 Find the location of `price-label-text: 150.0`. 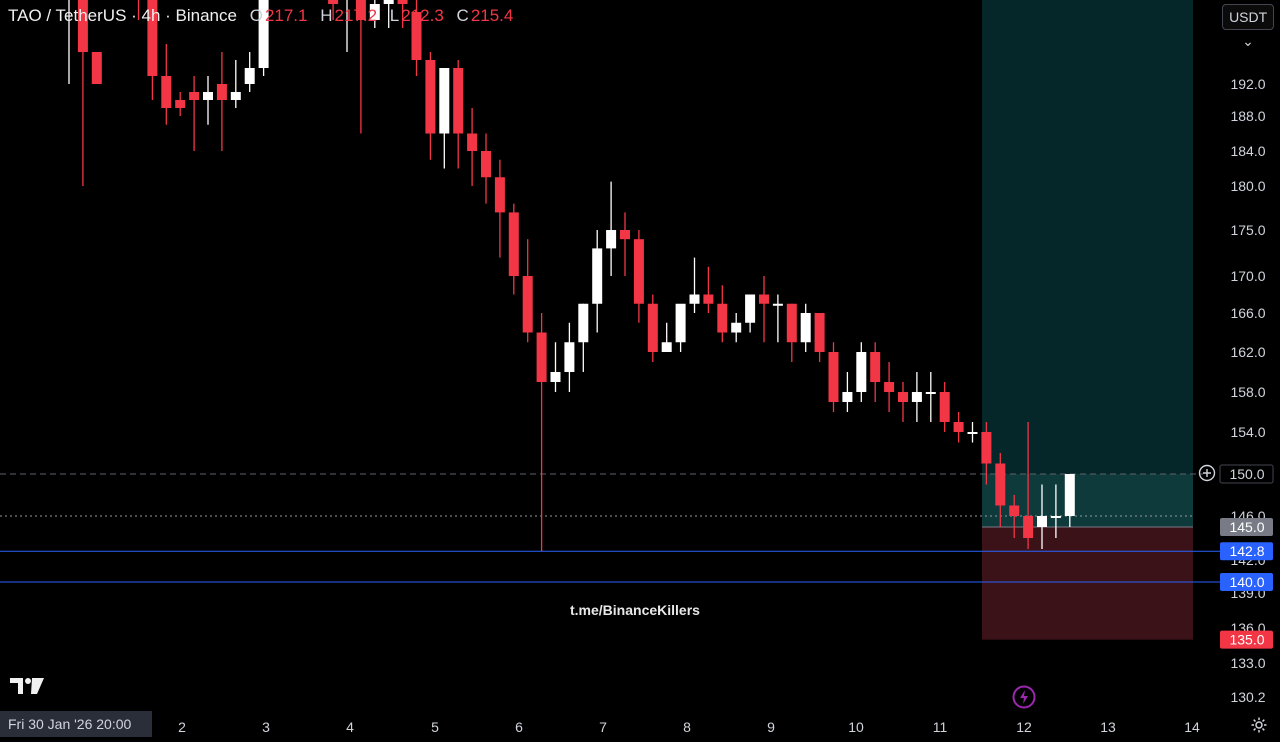

price-label-text: 150.0 is located at coordinates (1246, 474).